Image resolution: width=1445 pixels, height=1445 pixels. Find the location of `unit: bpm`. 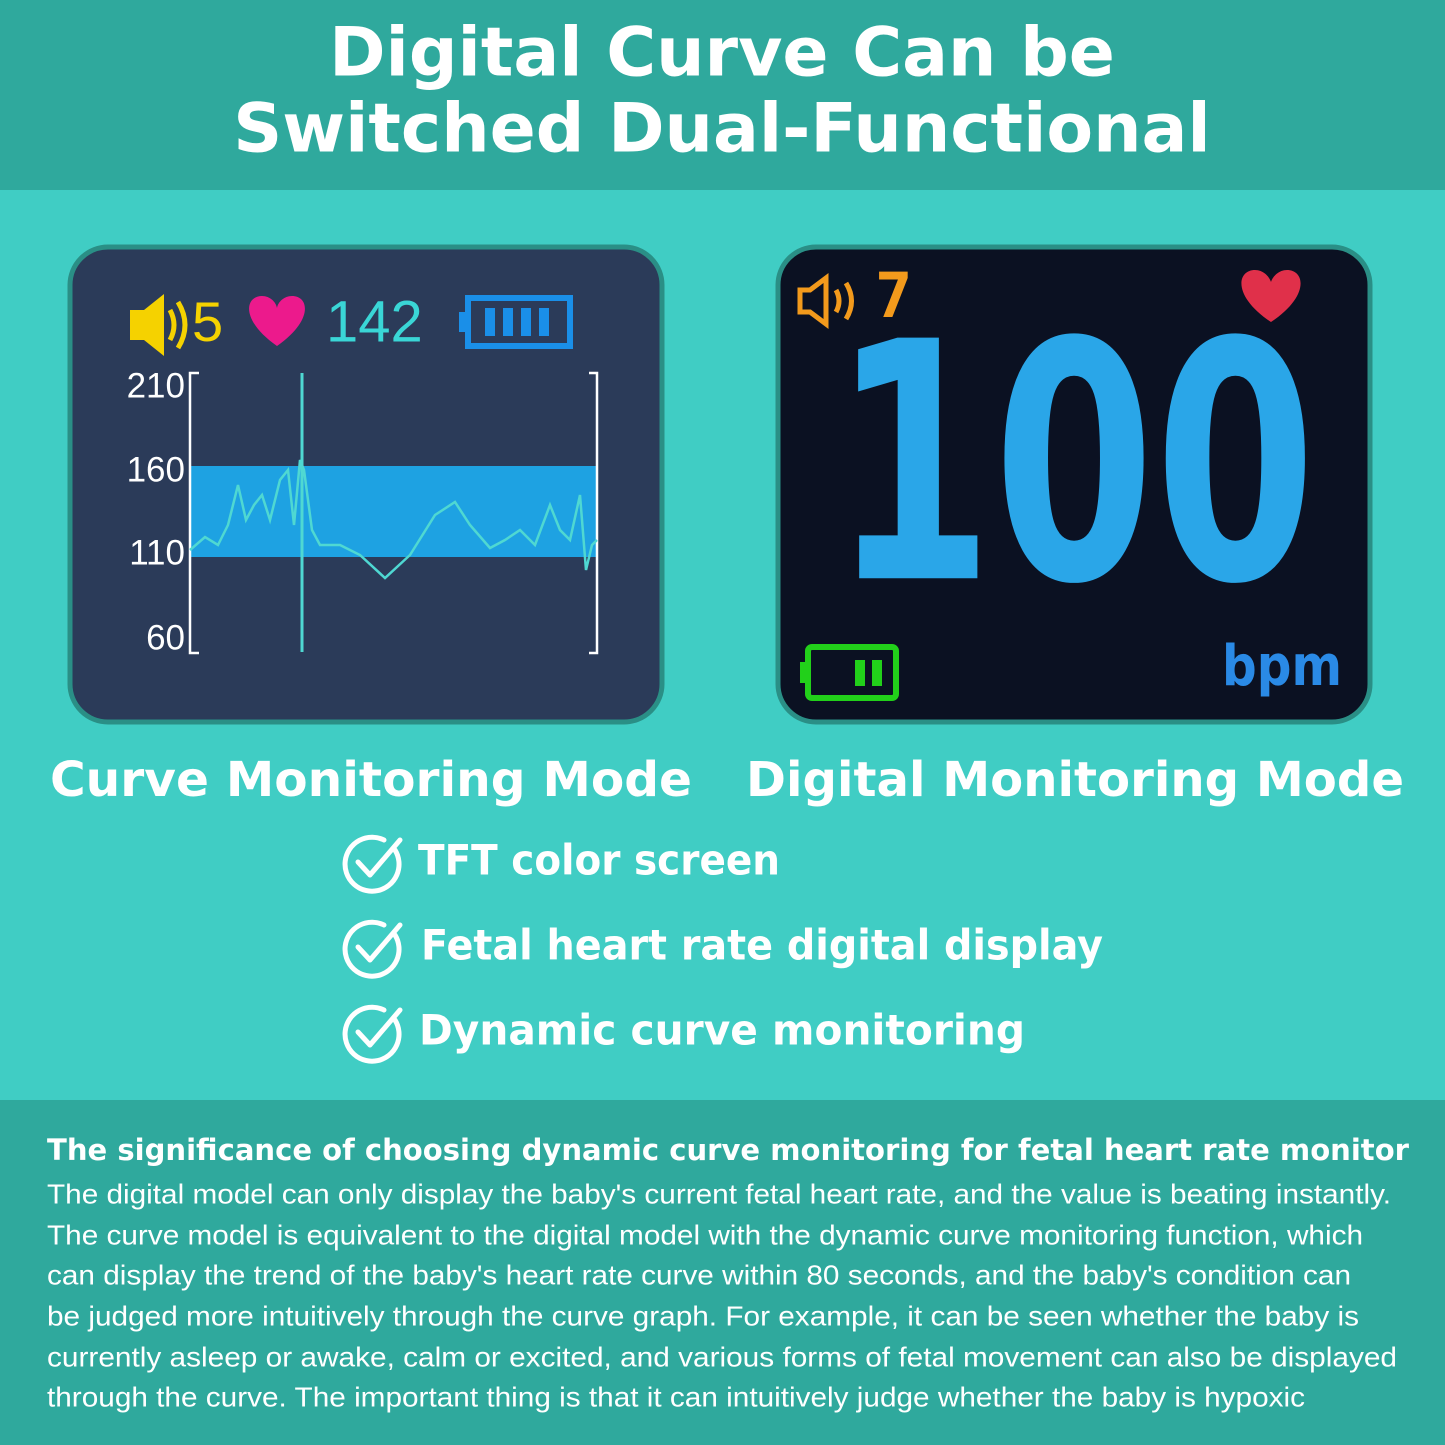

unit: bpm is located at coordinates (1282, 666).